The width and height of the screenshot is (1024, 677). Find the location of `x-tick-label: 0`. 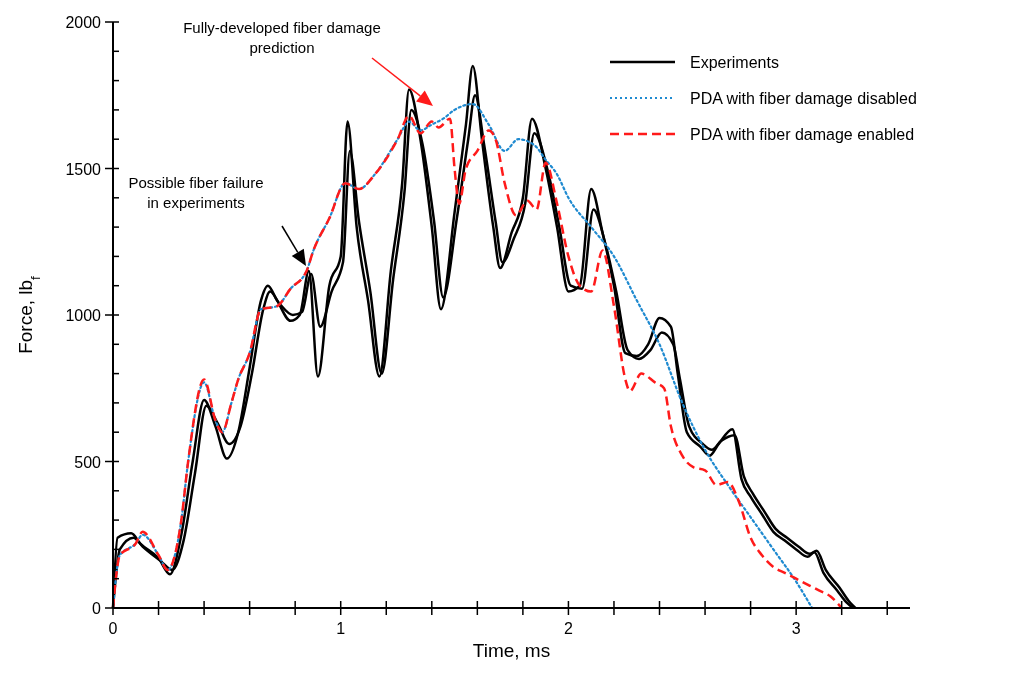

x-tick-label: 0 is located at coordinates (113, 628).